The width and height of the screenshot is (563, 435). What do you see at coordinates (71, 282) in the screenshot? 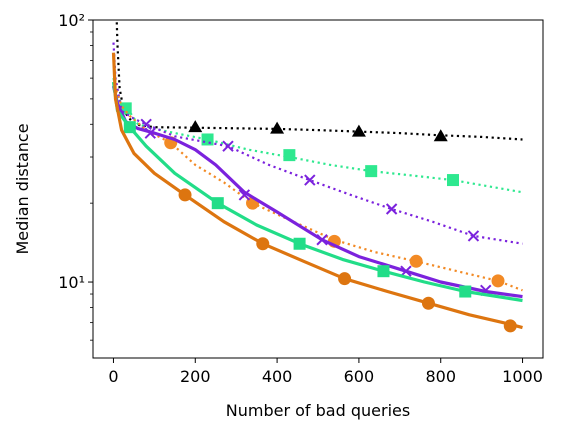
I see `y-tick-label: 10¹` at bounding box center [71, 282].